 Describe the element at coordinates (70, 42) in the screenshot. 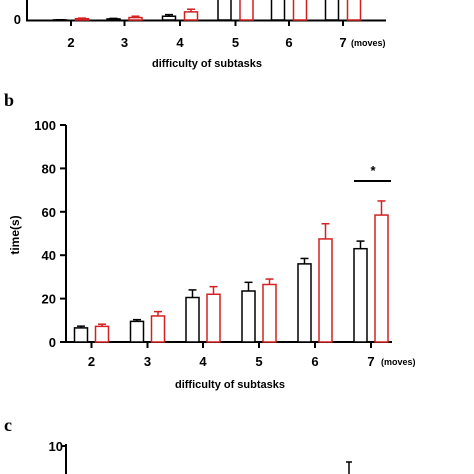

I see `panel-a-x-tick-label: 2` at that location.